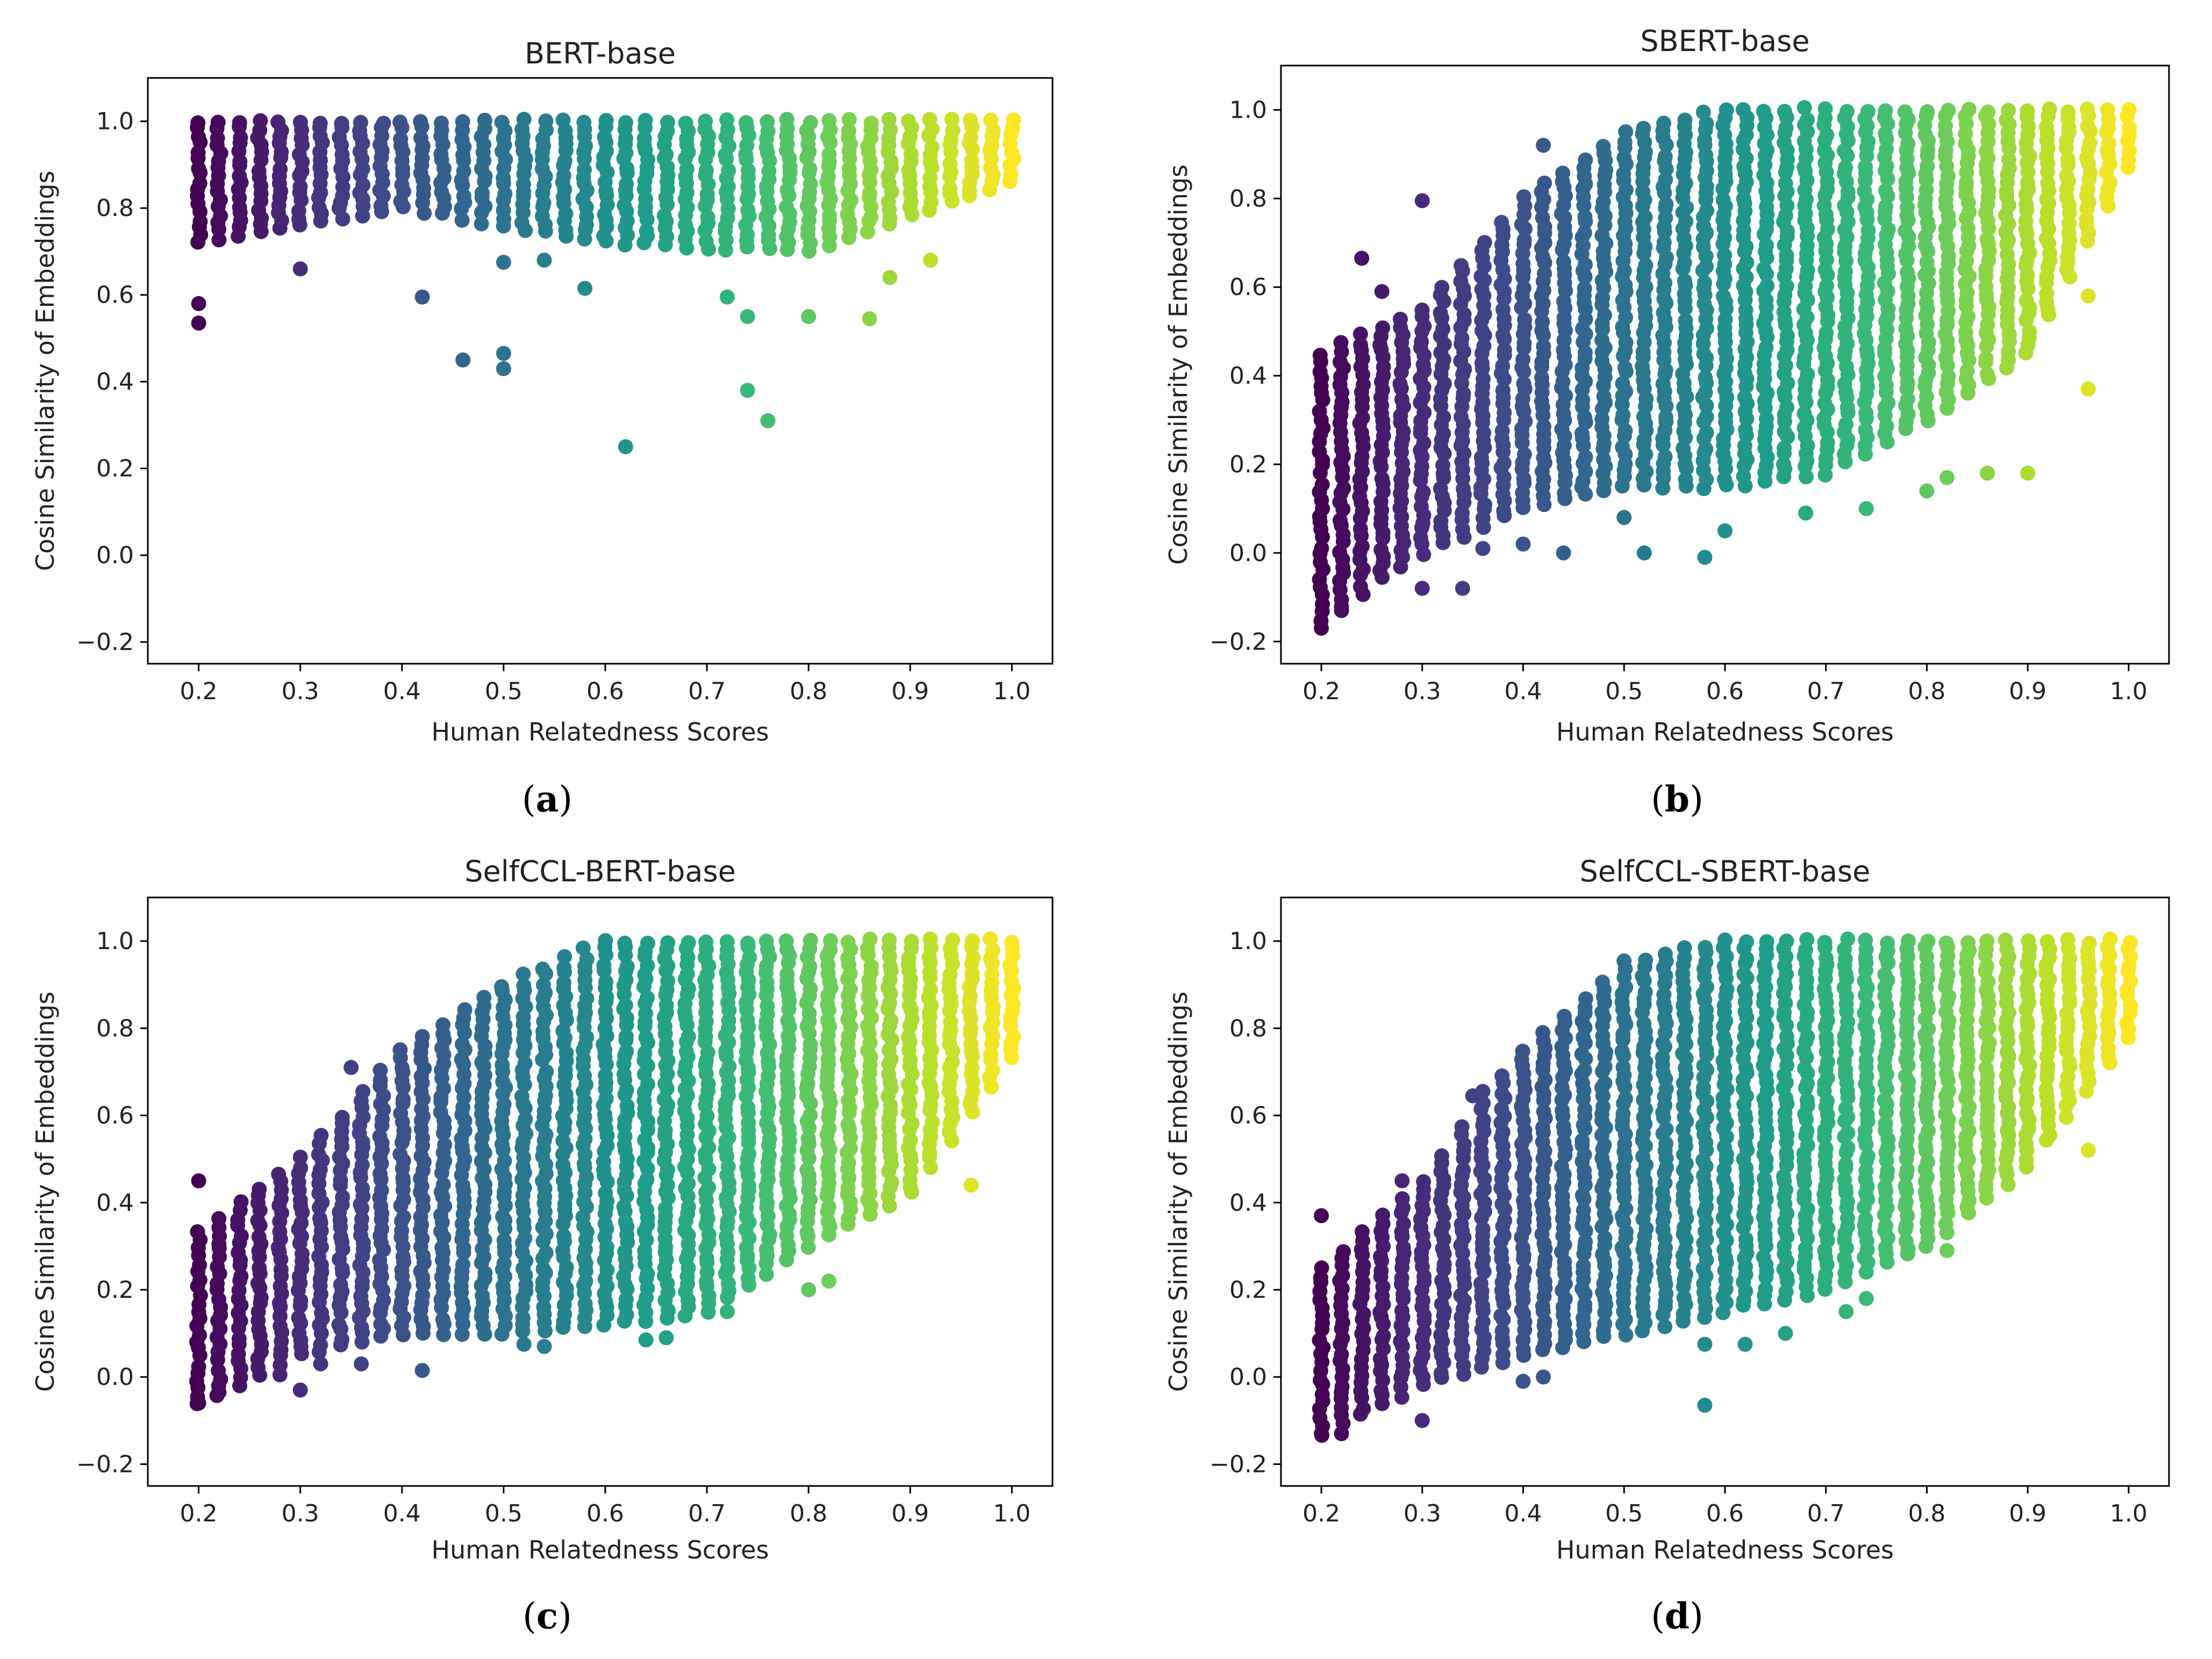 This screenshot has height=1659, width=2212. Describe the element at coordinates (1624, 691) in the screenshot. I see `x-tick-label: 0.5` at that location.